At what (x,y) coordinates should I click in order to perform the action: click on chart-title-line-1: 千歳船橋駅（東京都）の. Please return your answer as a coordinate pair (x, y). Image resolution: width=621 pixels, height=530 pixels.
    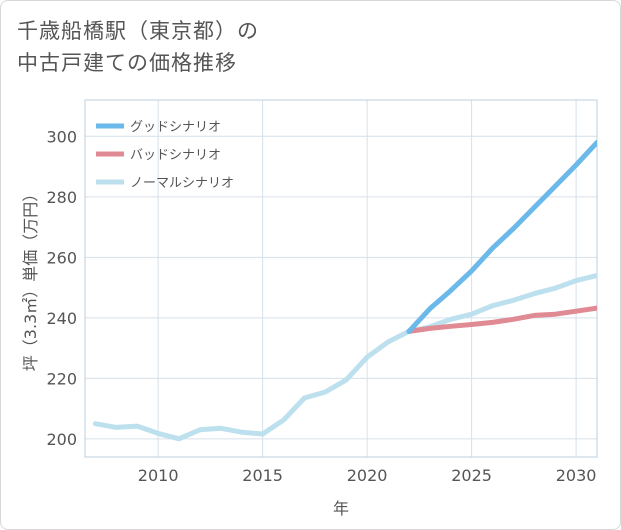
    Looking at the image, I should click on (138, 31).